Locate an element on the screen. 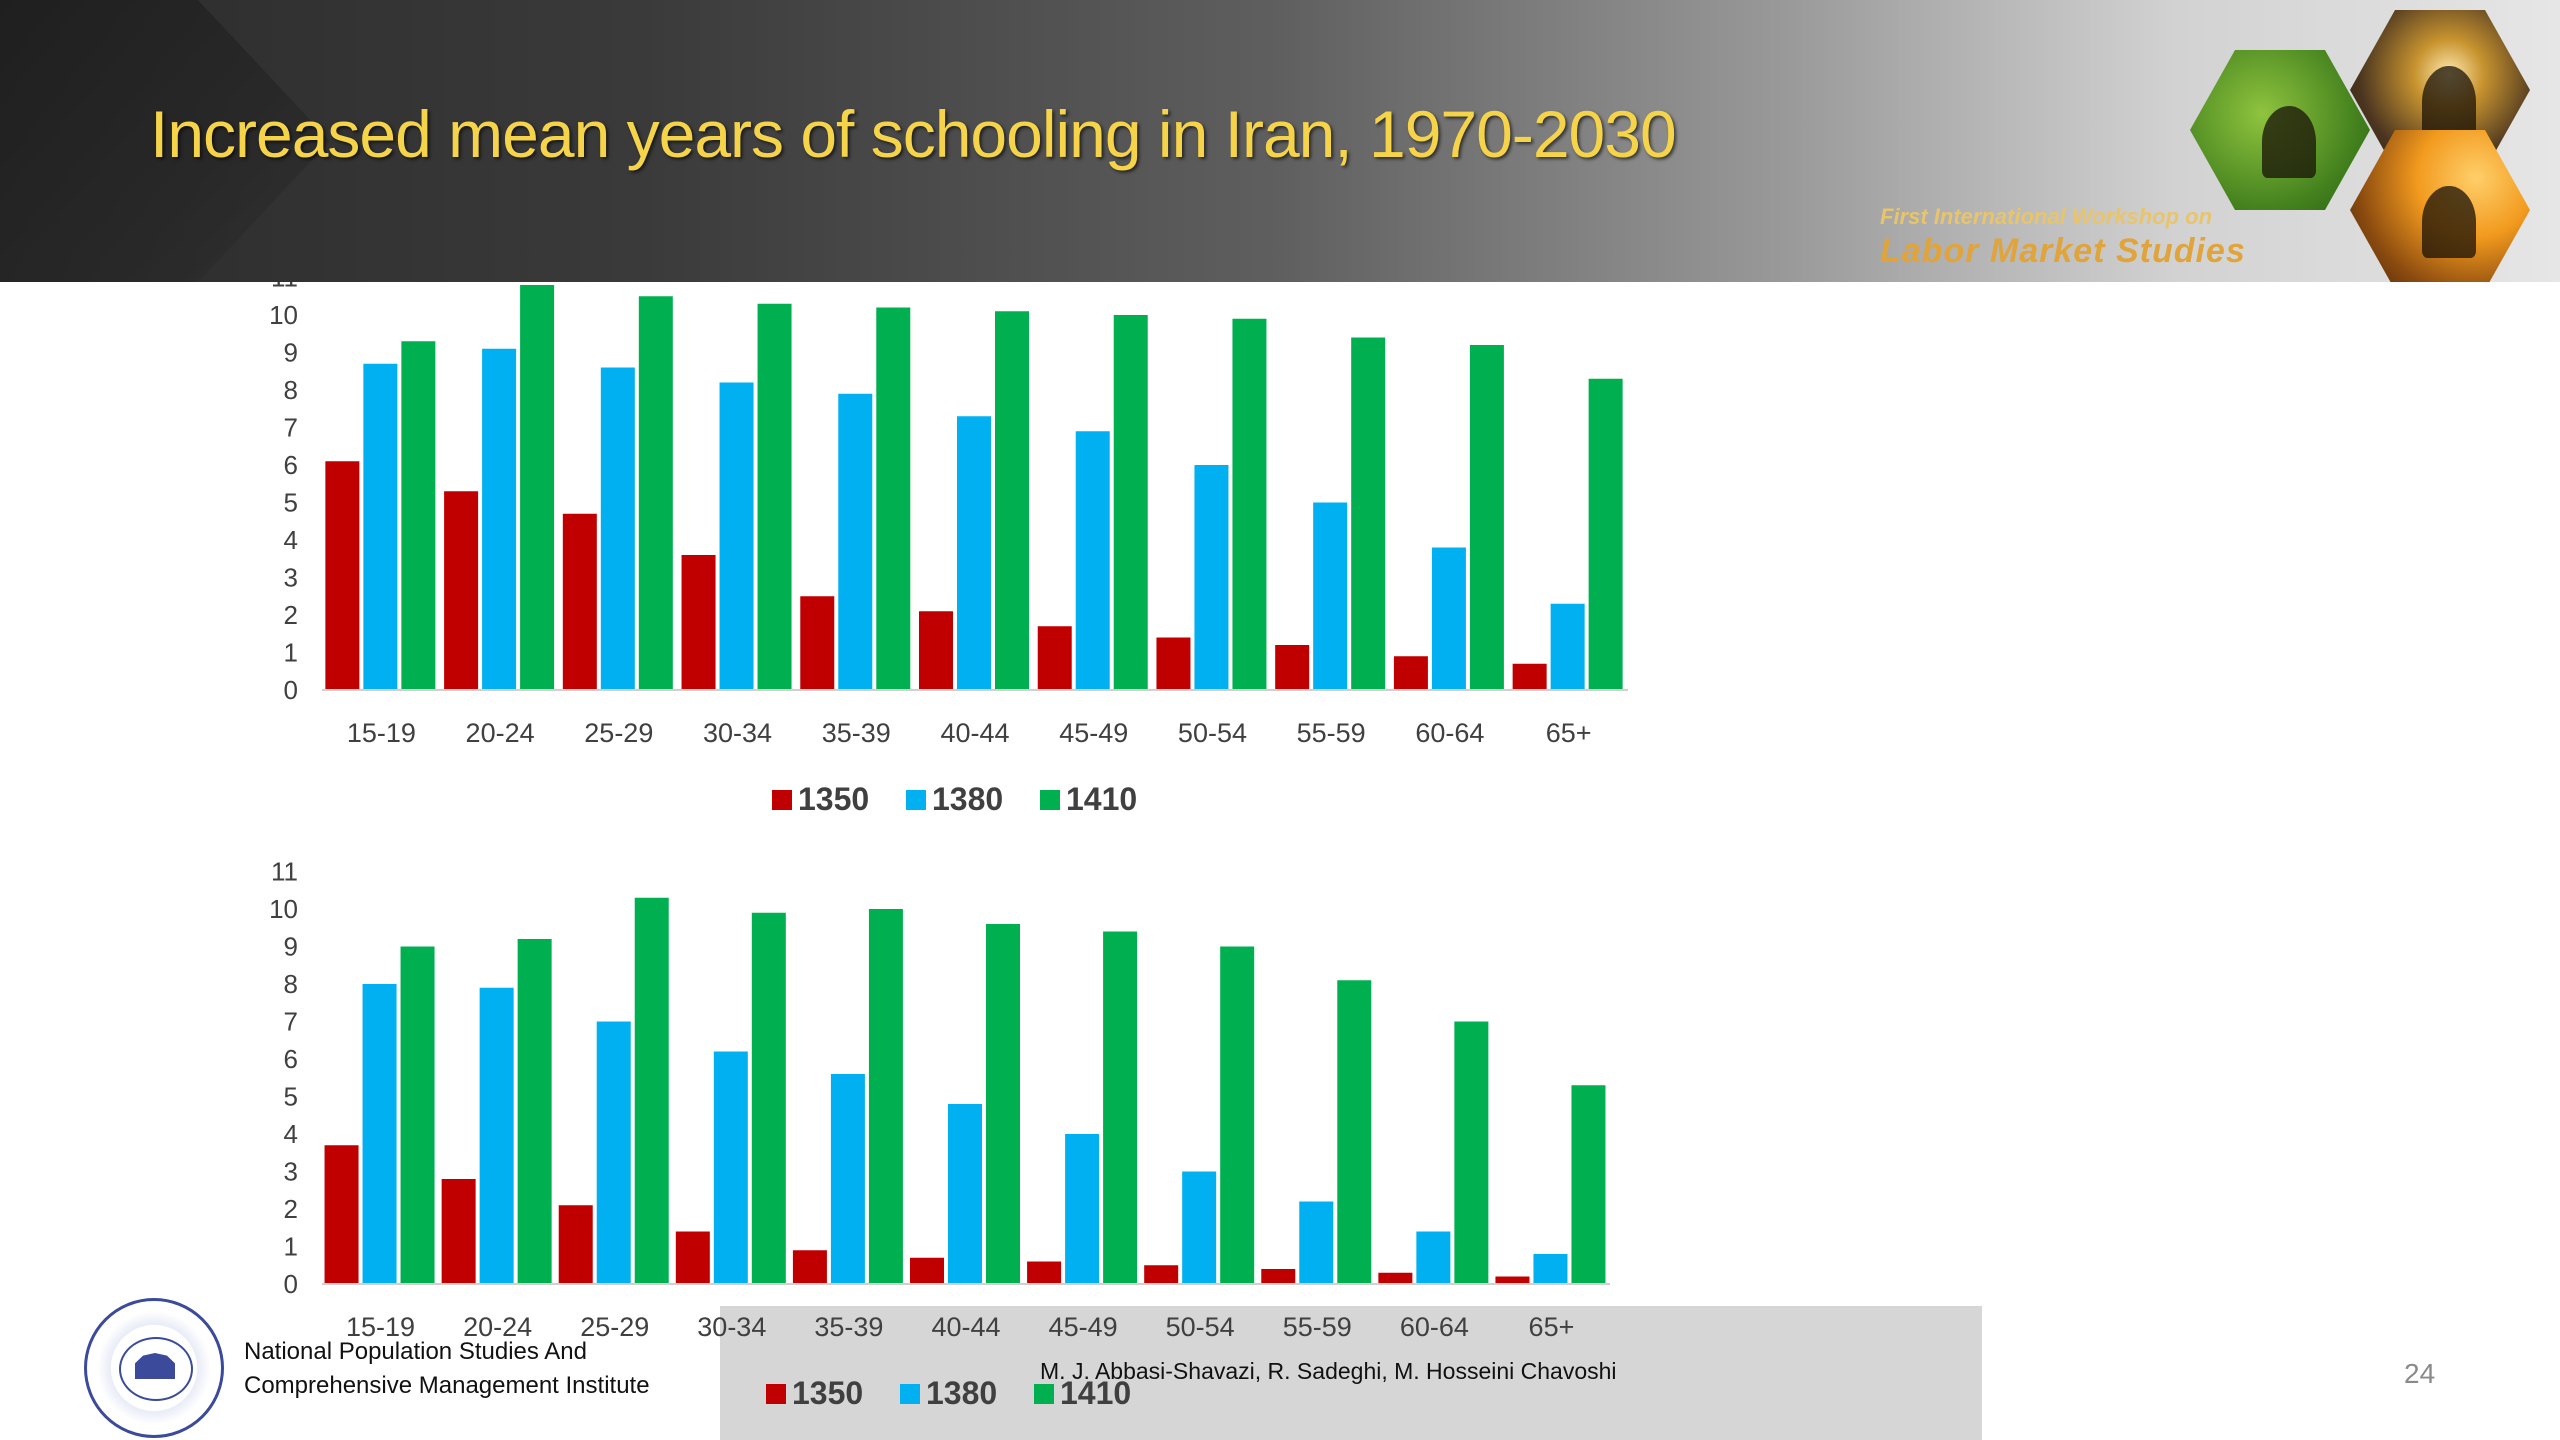 The width and height of the screenshot is (2560, 1440). y-tick-label: 5 is located at coordinates (291, 1097).